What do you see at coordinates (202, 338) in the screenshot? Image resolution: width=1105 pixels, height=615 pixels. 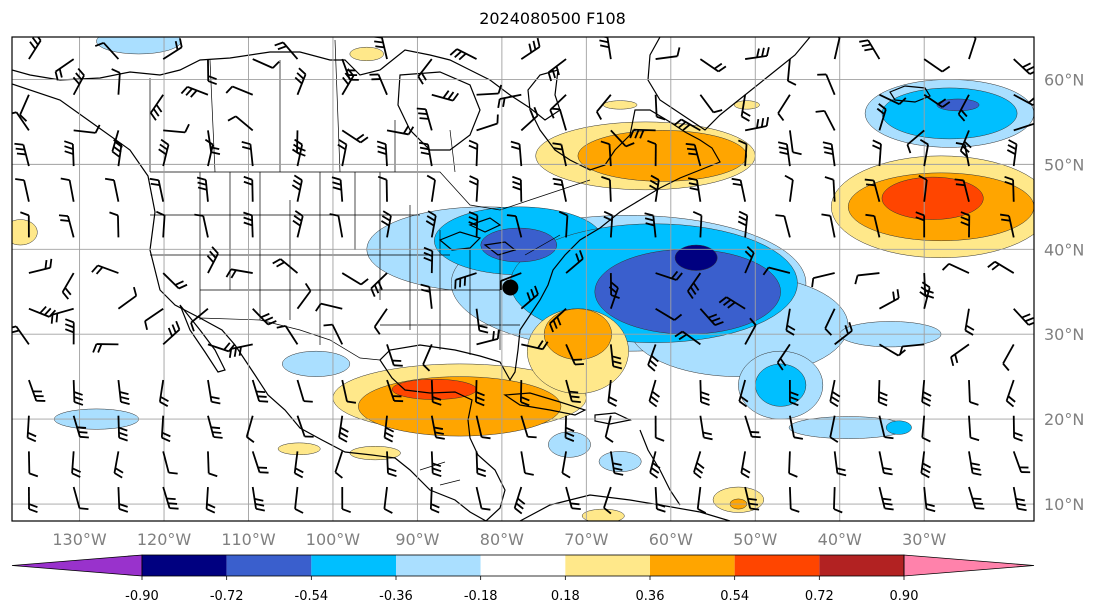 I see `baja-coastline` at bounding box center [202, 338].